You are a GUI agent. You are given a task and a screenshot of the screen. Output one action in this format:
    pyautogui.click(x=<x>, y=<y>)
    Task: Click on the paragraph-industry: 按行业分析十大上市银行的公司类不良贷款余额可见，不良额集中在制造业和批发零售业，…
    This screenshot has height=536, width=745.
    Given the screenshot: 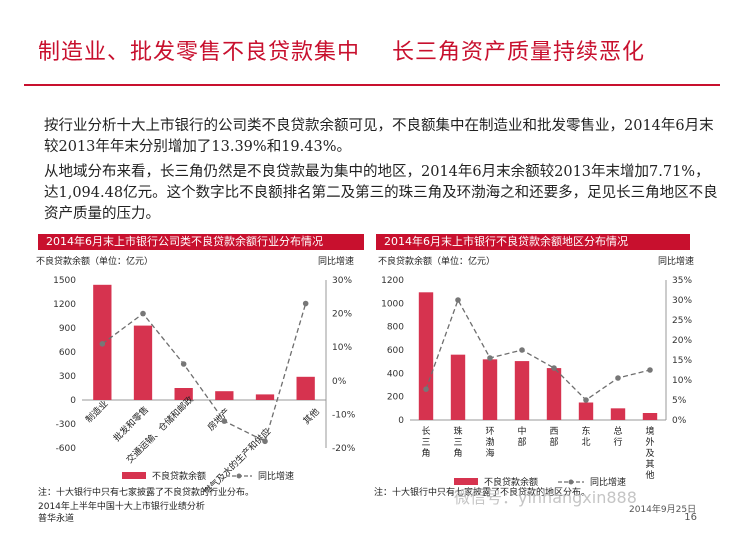 What is the action you would take?
    pyautogui.click(x=379, y=136)
    